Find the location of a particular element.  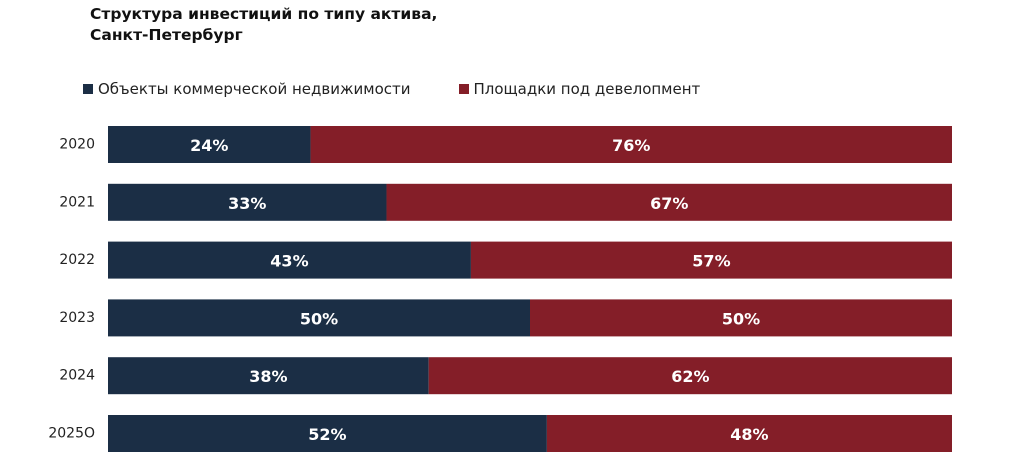

legend-swatch-development is located at coordinates (463, 89).